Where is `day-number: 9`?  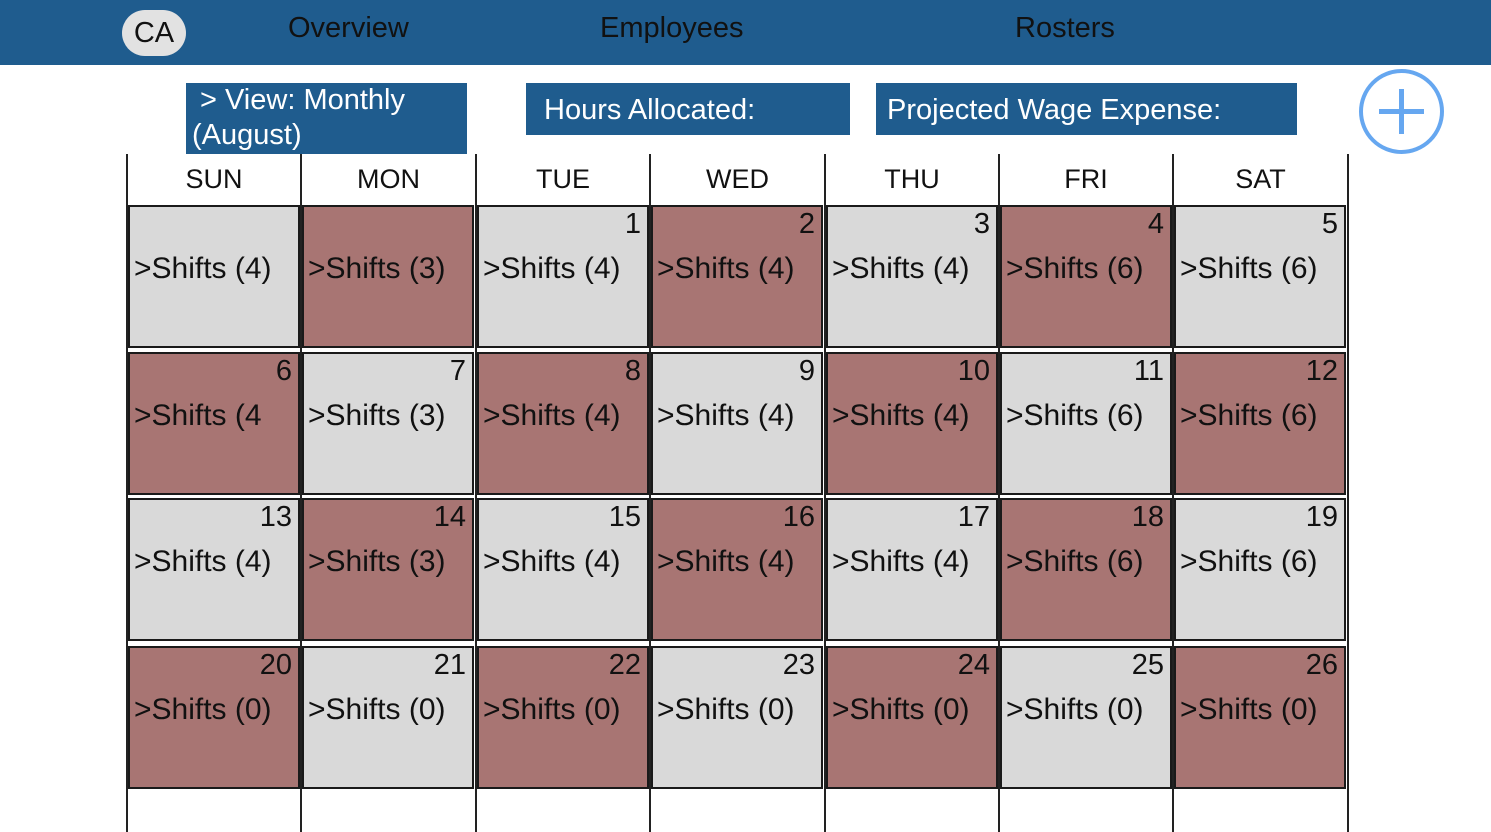
day-number: 9 is located at coordinates (806, 371).